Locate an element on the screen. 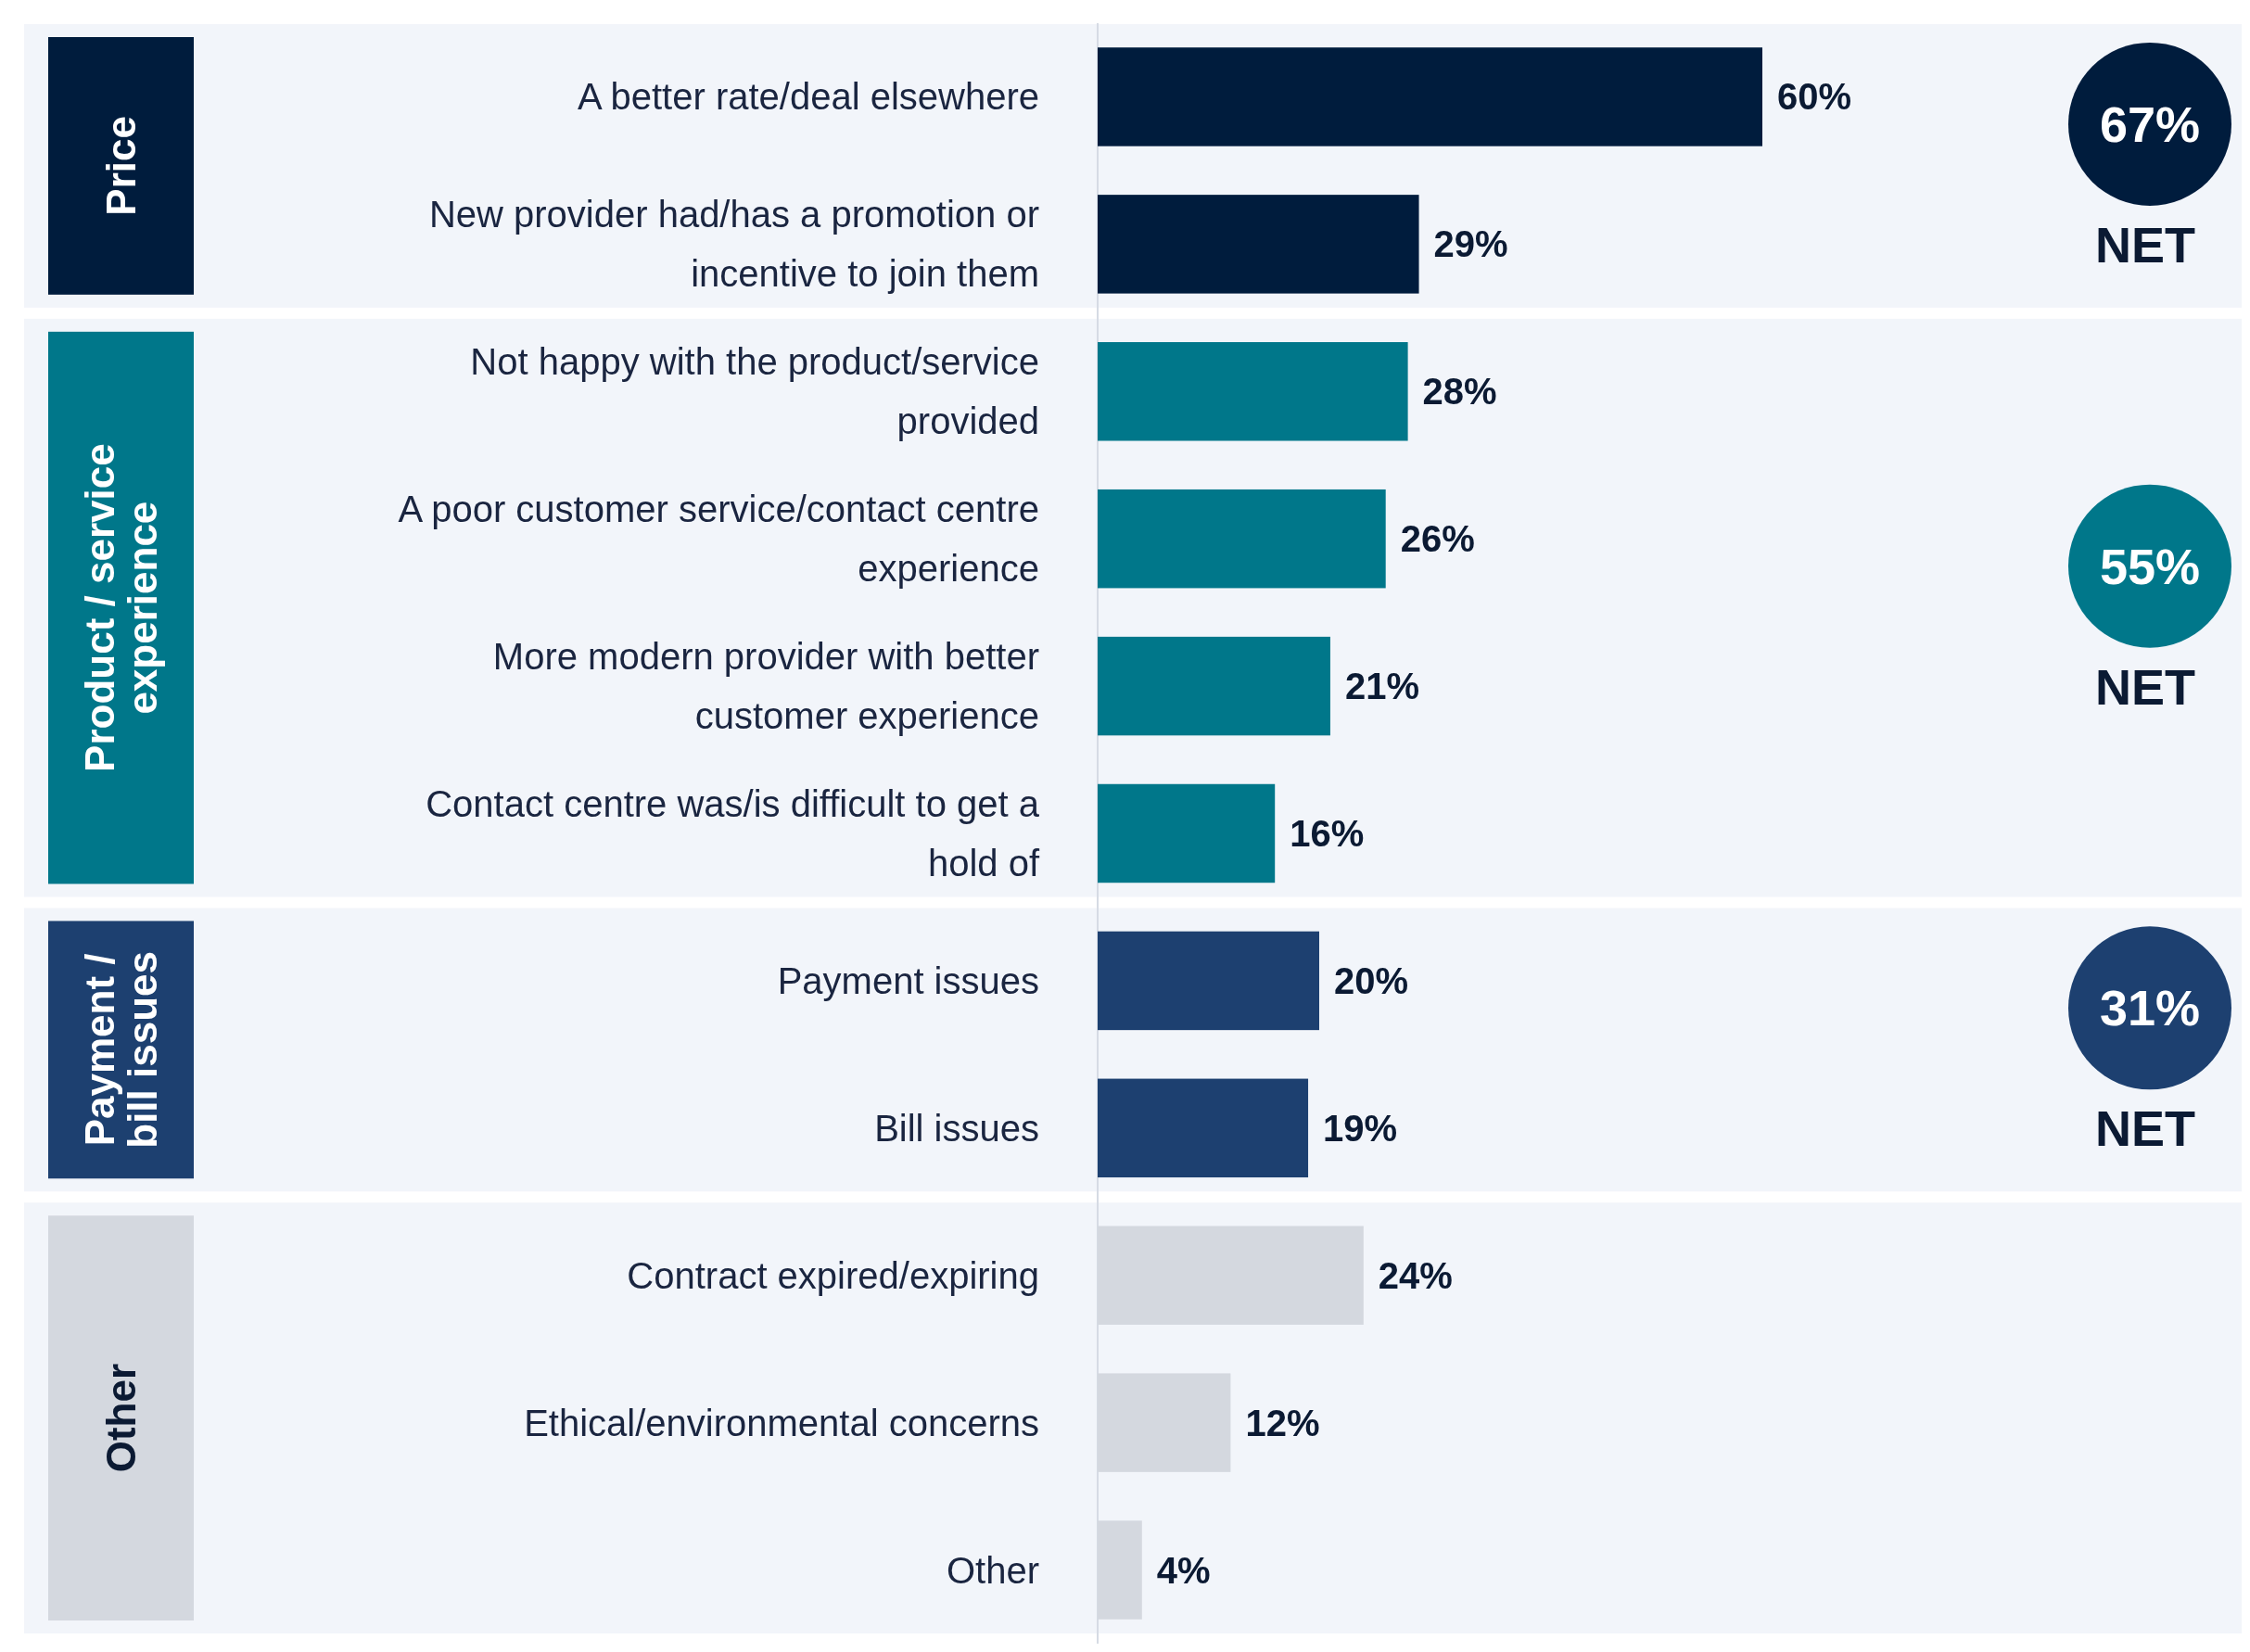 The height and width of the screenshot is (1652, 2250). data-label: 19% is located at coordinates (1361, 1128).